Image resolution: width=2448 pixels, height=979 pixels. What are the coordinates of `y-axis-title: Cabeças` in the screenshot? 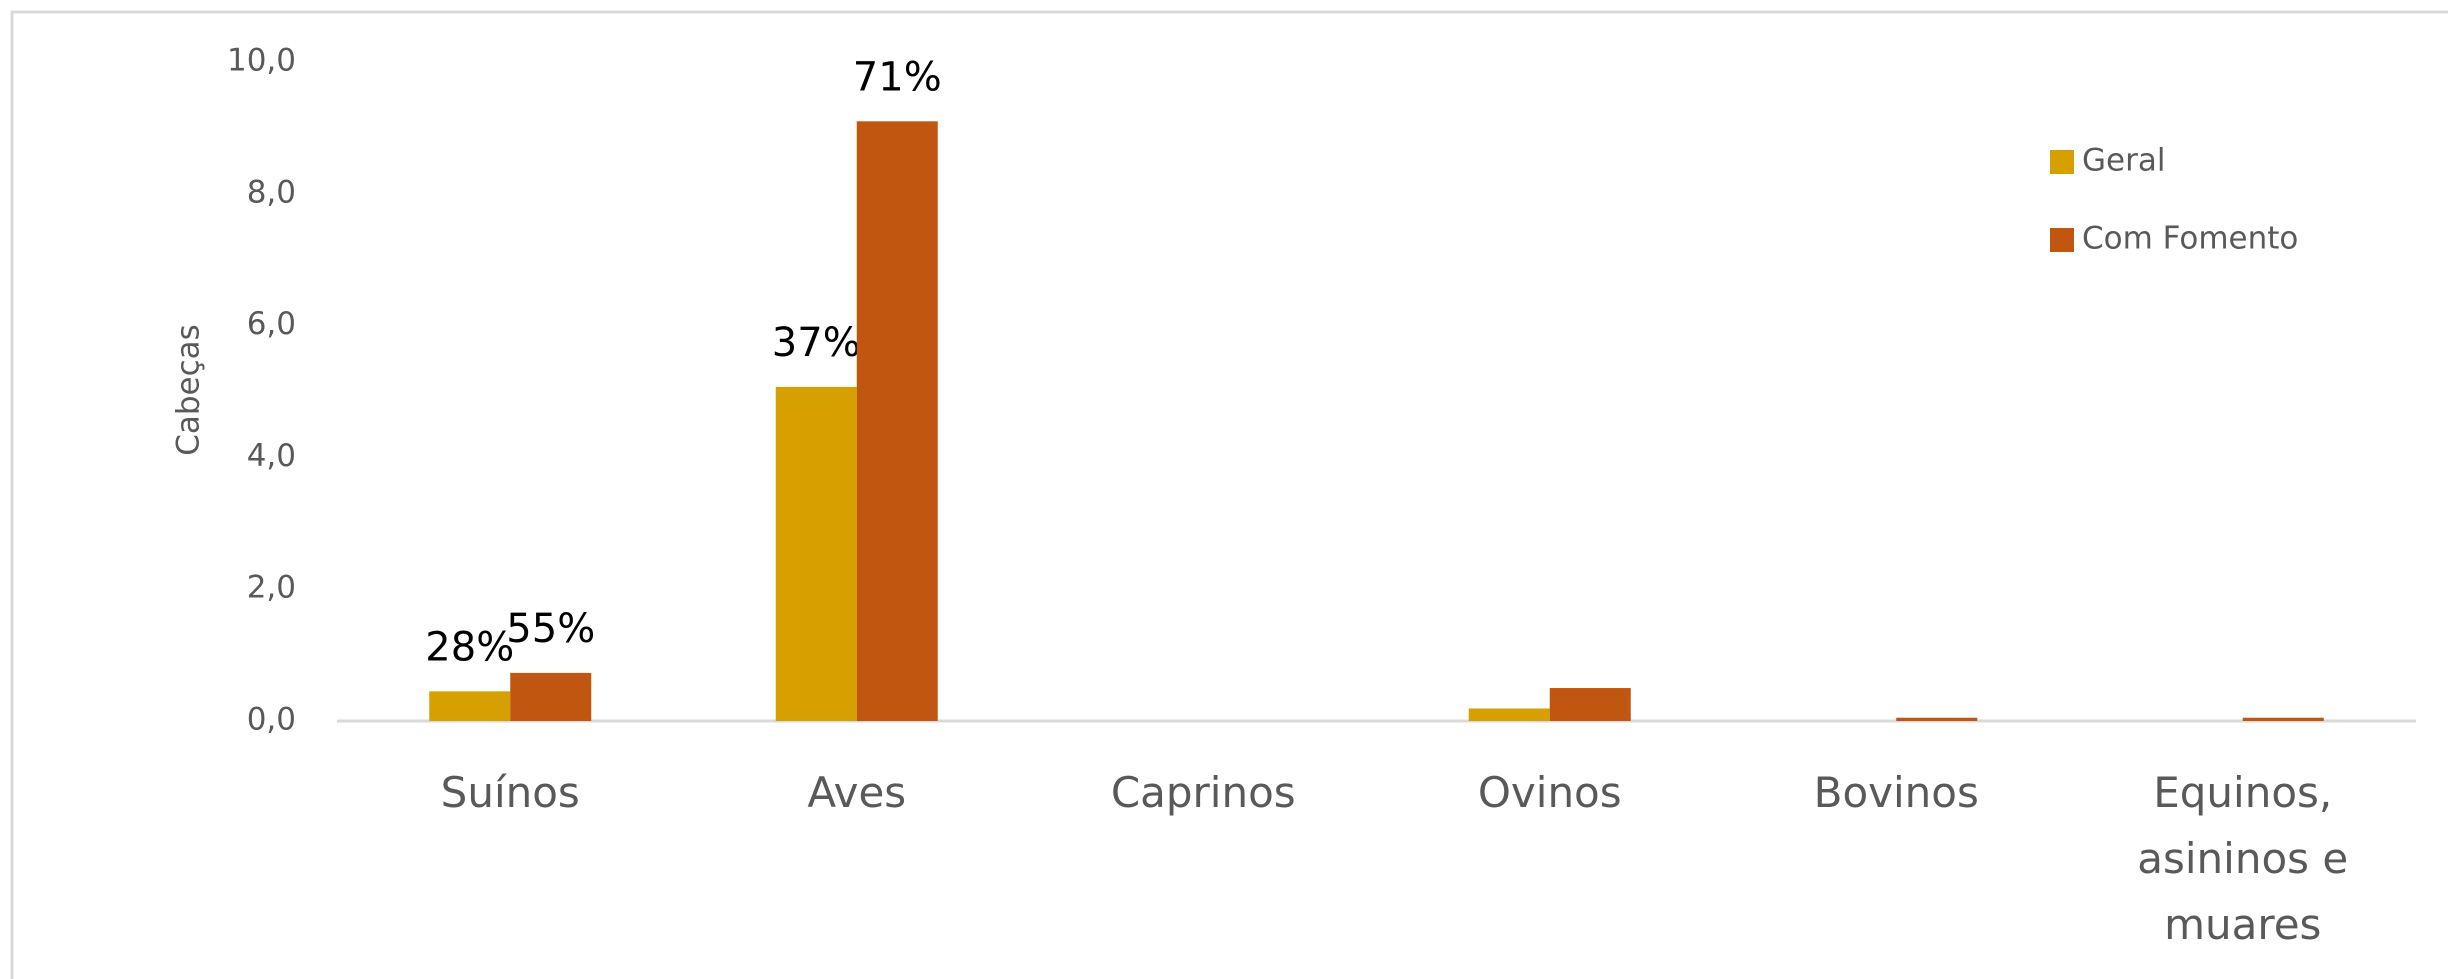 It's located at (189, 390).